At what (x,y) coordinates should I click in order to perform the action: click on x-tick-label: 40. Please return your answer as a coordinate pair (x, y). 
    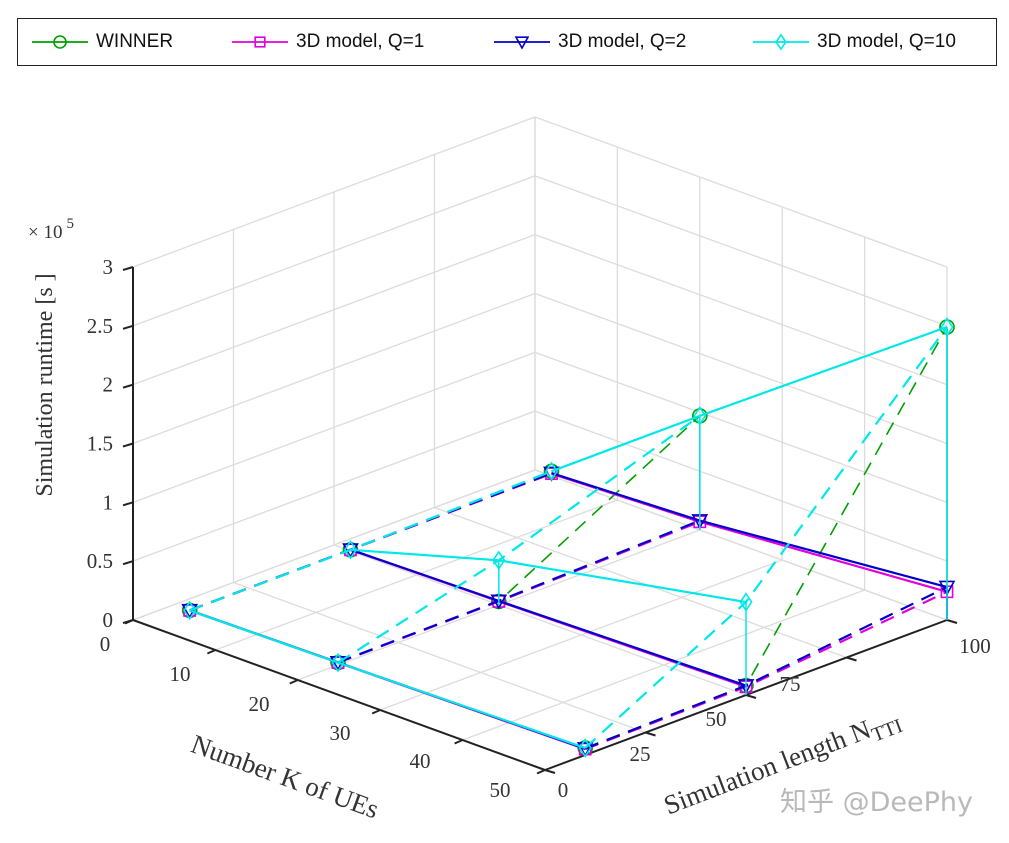
    Looking at the image, I should click on (420, 761).